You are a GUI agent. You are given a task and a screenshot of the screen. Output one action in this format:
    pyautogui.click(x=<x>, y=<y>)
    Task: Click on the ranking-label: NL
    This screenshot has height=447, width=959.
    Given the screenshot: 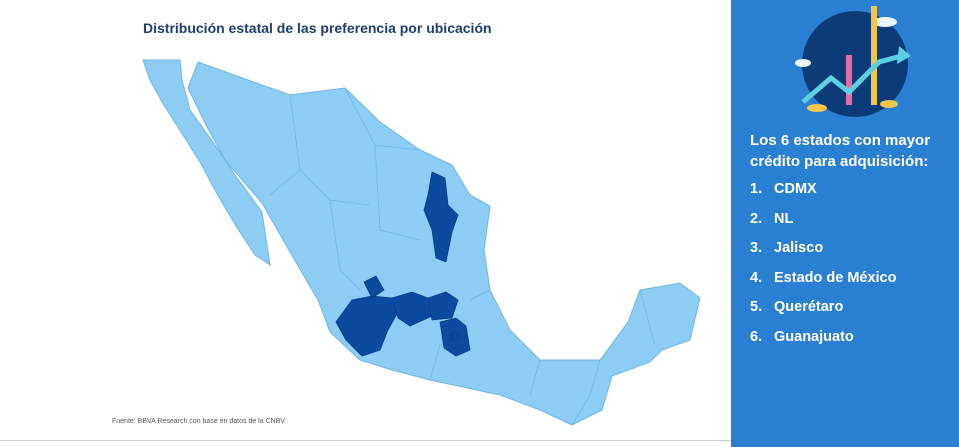 What is the action you would take?
    pyautogui.click(x=784, y=218)
    